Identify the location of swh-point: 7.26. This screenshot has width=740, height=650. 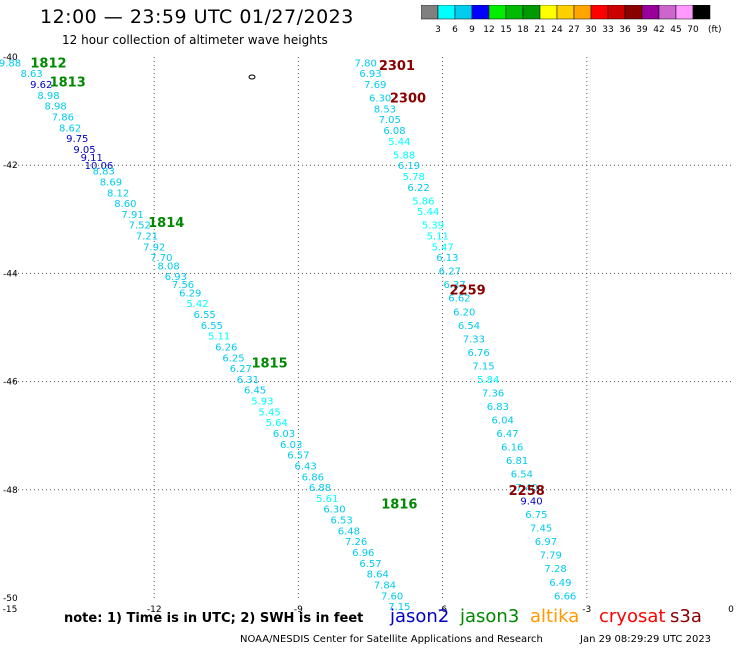
(356, 542).